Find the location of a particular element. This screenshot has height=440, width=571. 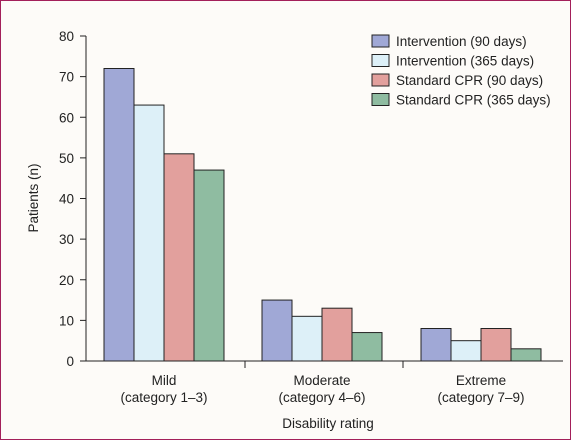

legend-label: Intervention (365 days) is located at coordinates (465, 61).